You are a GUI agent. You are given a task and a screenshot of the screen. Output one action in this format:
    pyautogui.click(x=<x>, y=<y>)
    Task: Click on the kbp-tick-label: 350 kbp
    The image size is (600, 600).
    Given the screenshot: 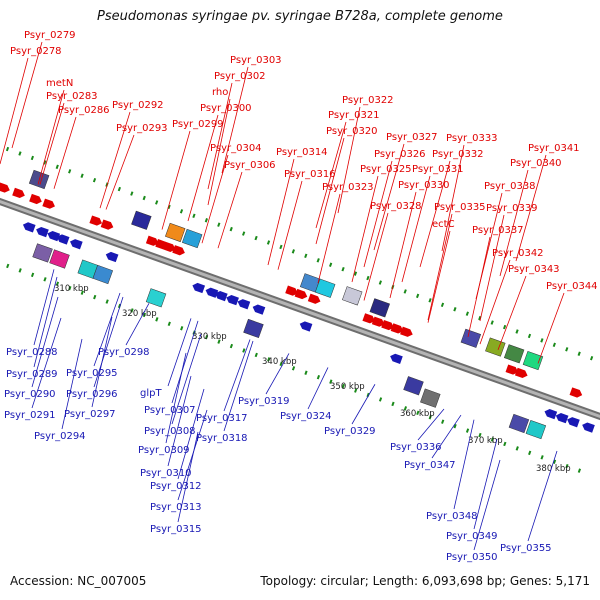 What is the action you would take?
    pyautogui.click(x=347, y=387)
    